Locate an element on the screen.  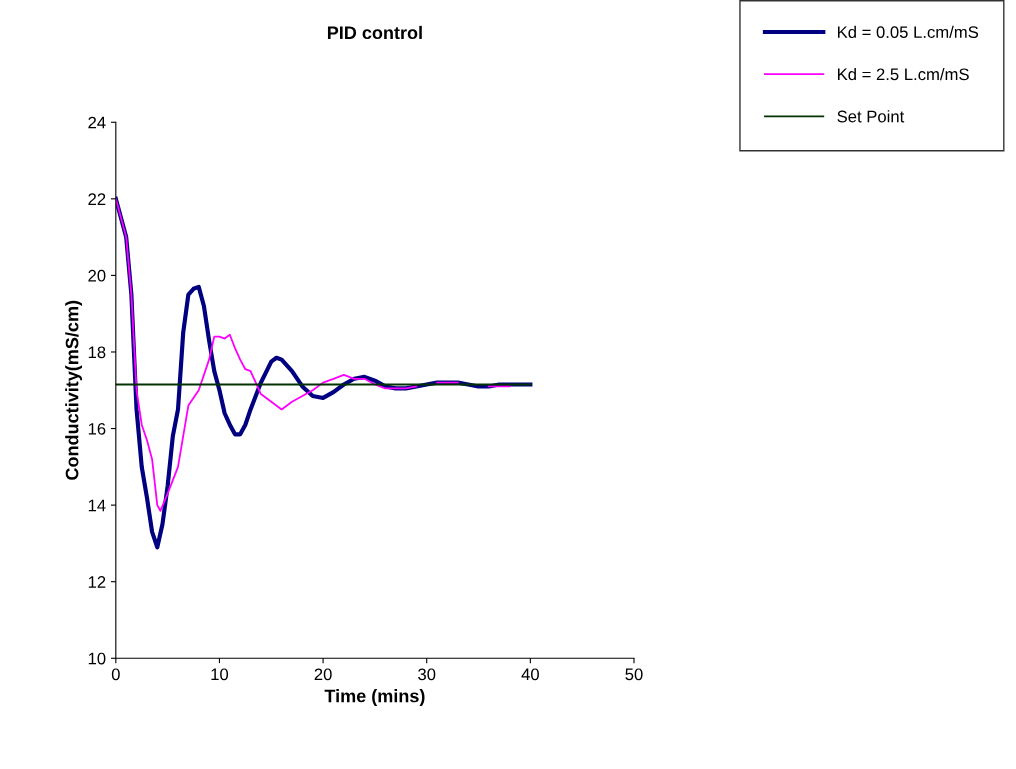
y-tick-label: 18 is located at coordinates (97, 352).